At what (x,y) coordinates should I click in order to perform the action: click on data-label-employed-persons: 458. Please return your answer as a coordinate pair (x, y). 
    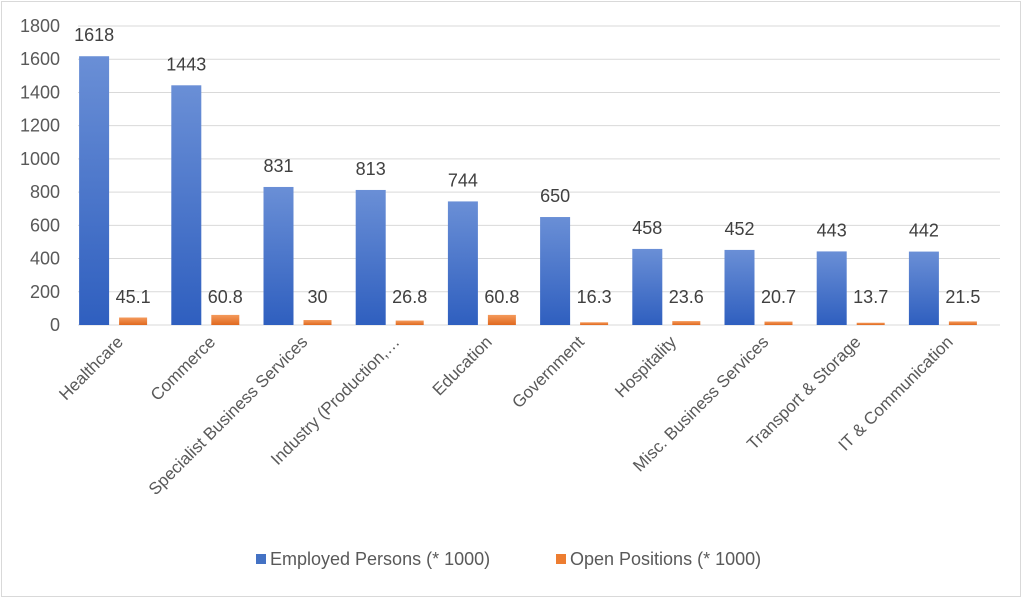
    Looking at the image, I should click on (647, 228).